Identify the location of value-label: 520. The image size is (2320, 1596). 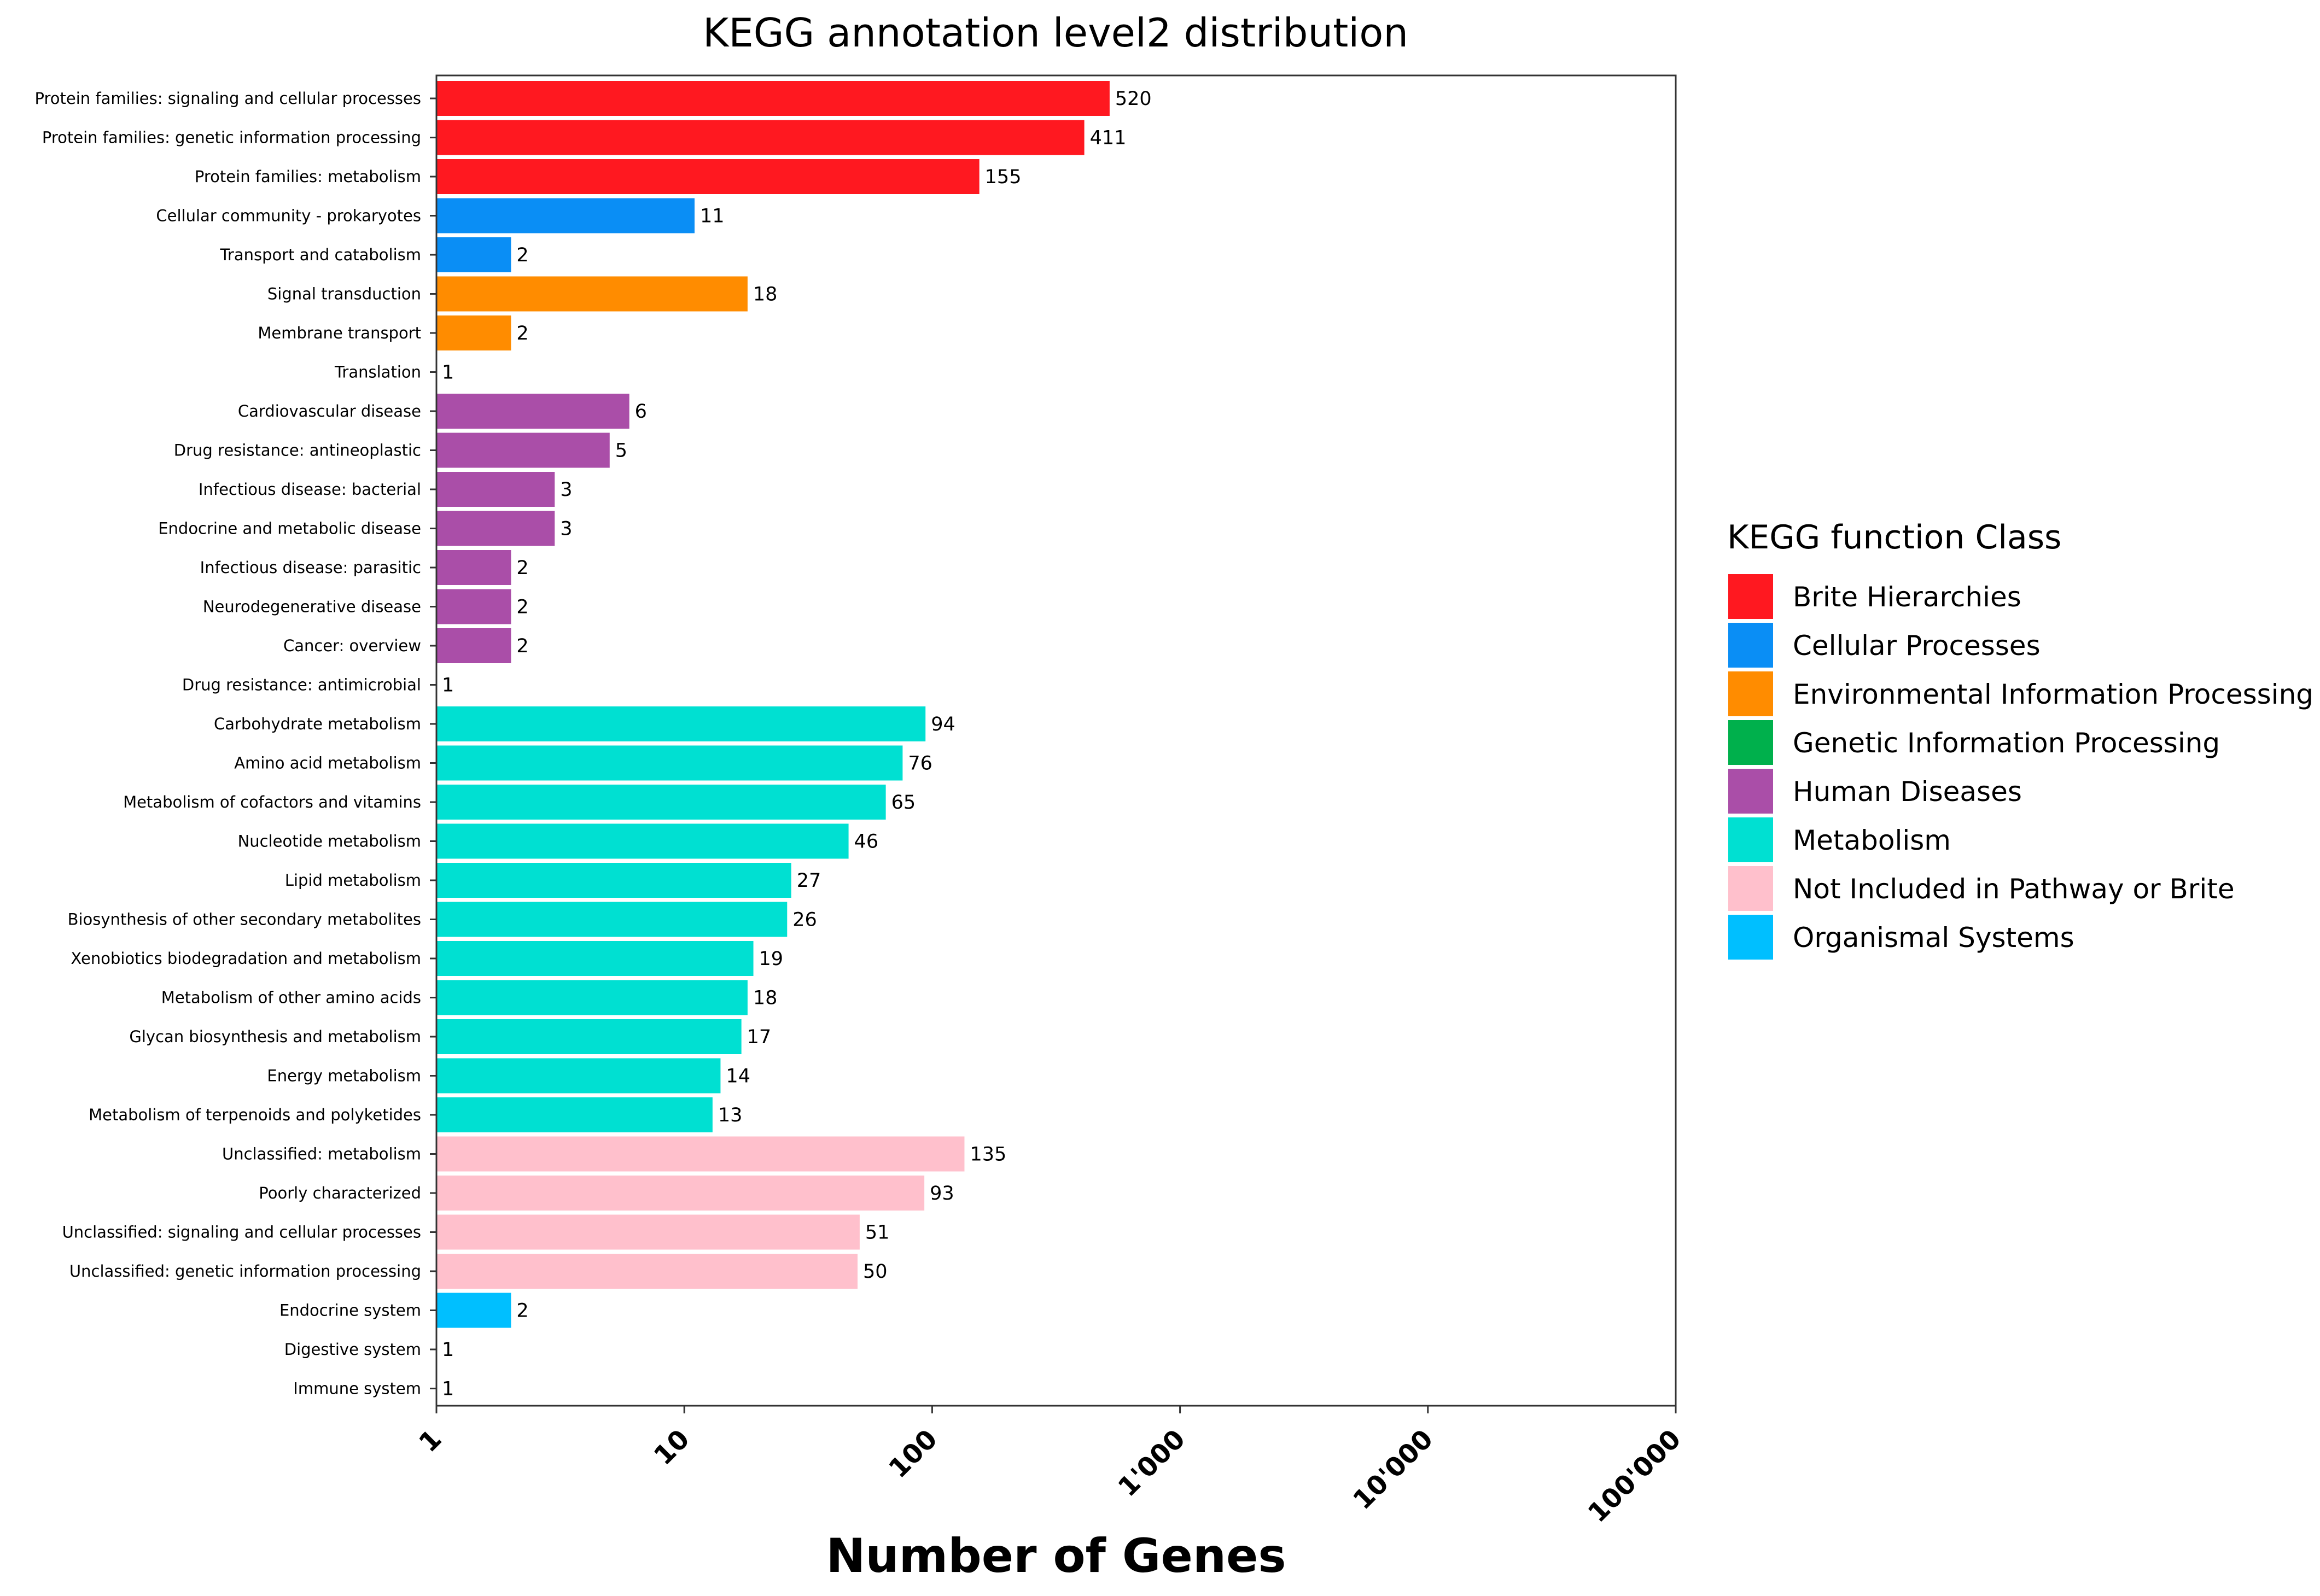
(1133, 99).